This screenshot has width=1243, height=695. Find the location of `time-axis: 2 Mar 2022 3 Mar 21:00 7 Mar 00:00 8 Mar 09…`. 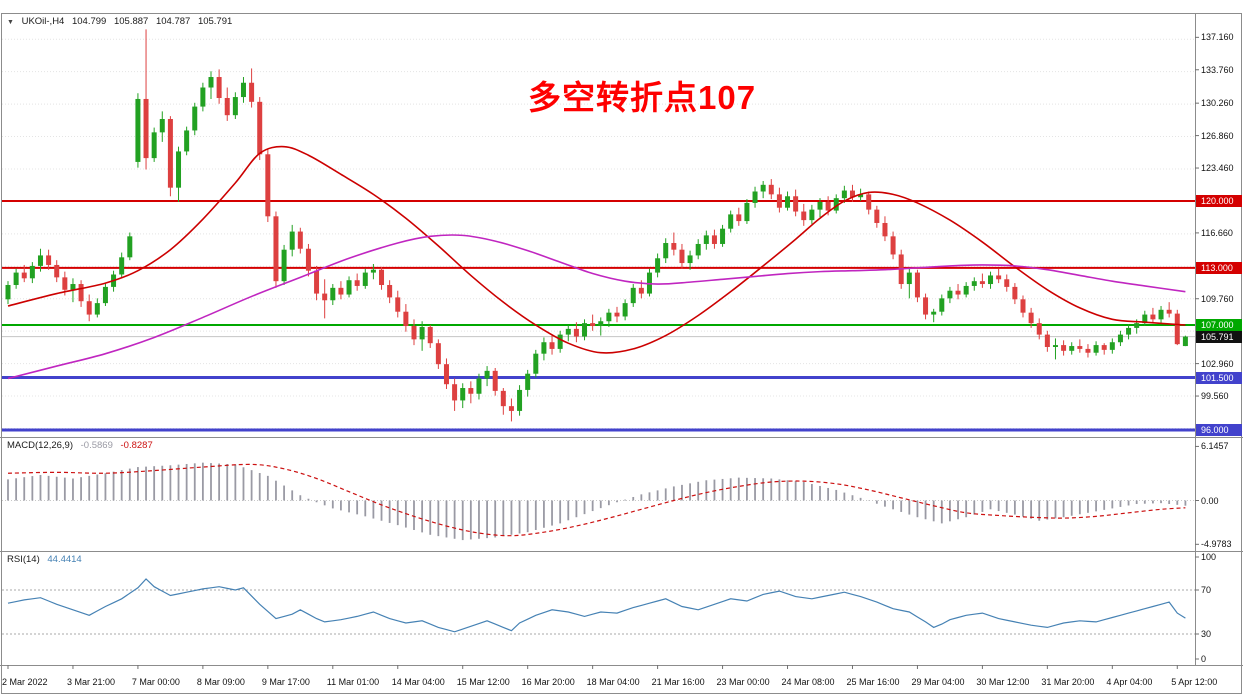

time-axis: 2 Mar 2022 3 Mar 21:00 7 Mar 00:00 8 Mar 09… is located at coordinates (621, 680).